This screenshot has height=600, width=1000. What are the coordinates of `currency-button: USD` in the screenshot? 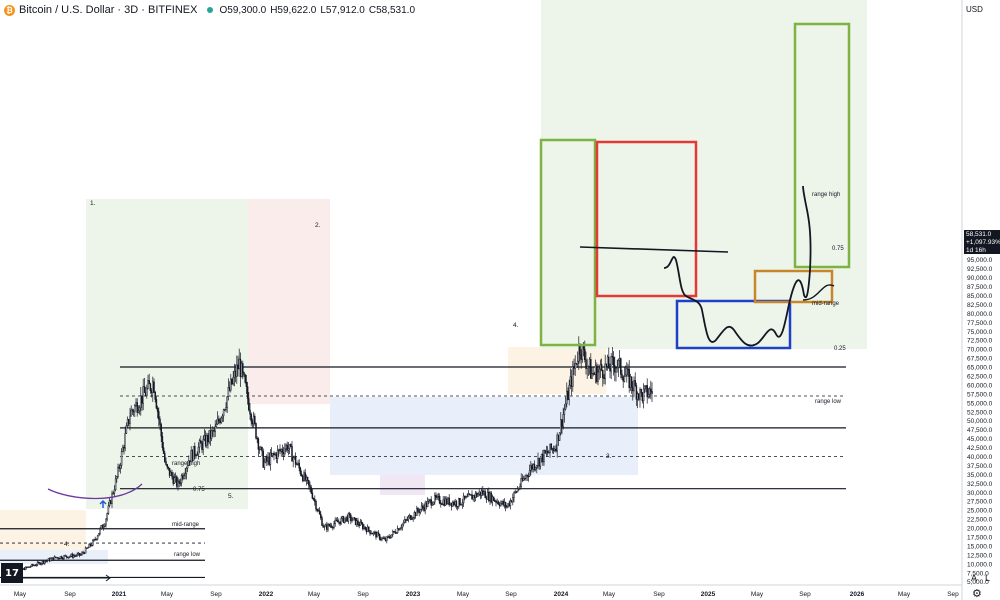 It's located at (974, 9).